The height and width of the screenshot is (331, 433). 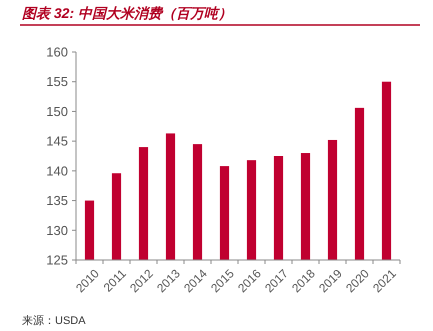 I want to click on y-tick-label: 130, so click(x=57, y=230).